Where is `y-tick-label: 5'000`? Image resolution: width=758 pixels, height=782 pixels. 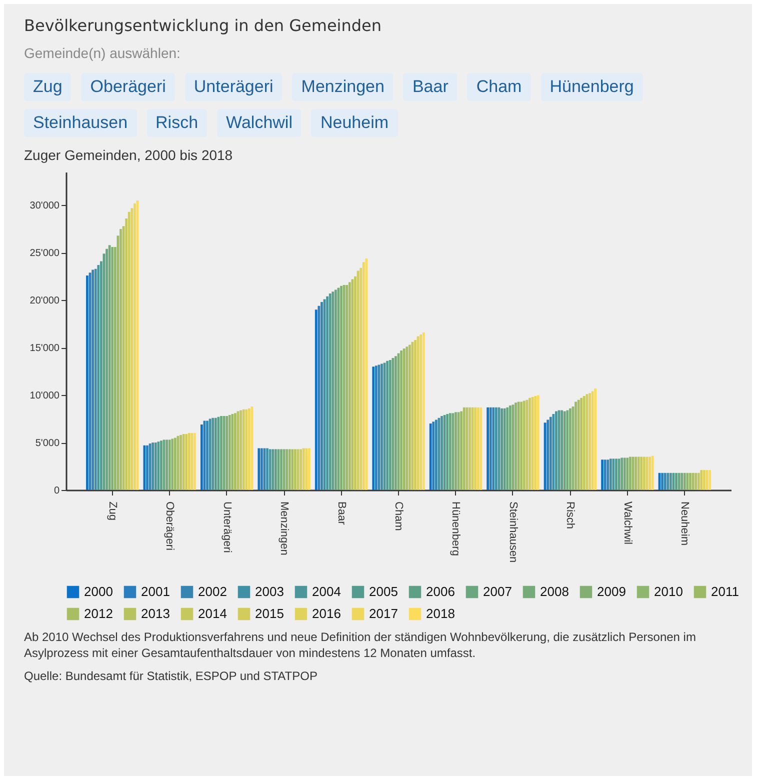
y-tick-label: 5'000 is located at coordinates (47, 444).